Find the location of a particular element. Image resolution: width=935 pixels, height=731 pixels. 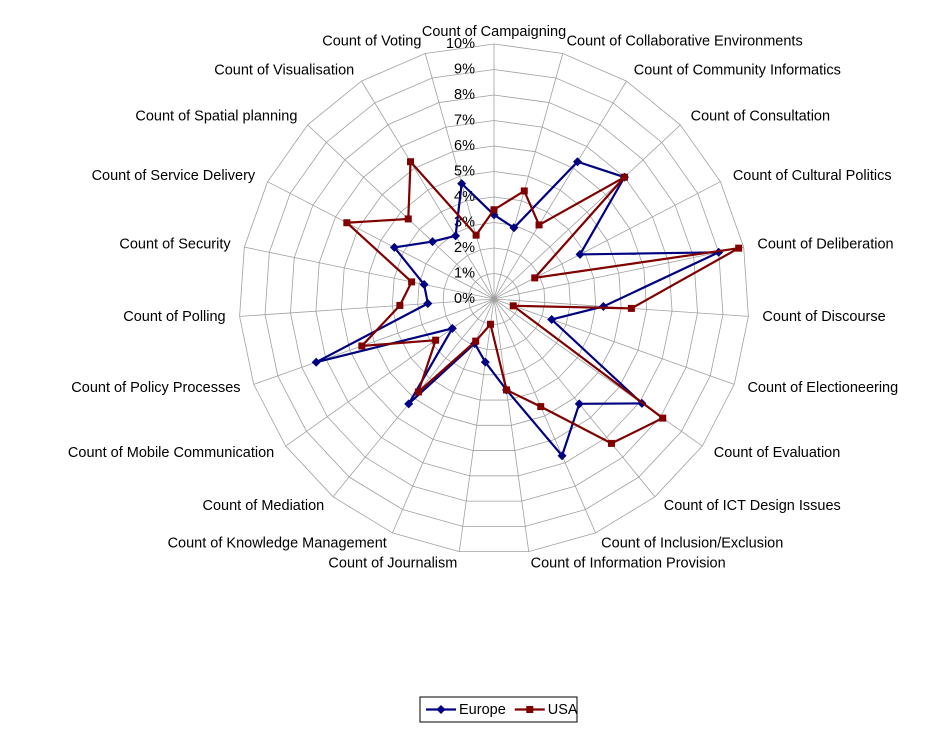

y-tick-label: 9% is located at coordinates (464, 69).